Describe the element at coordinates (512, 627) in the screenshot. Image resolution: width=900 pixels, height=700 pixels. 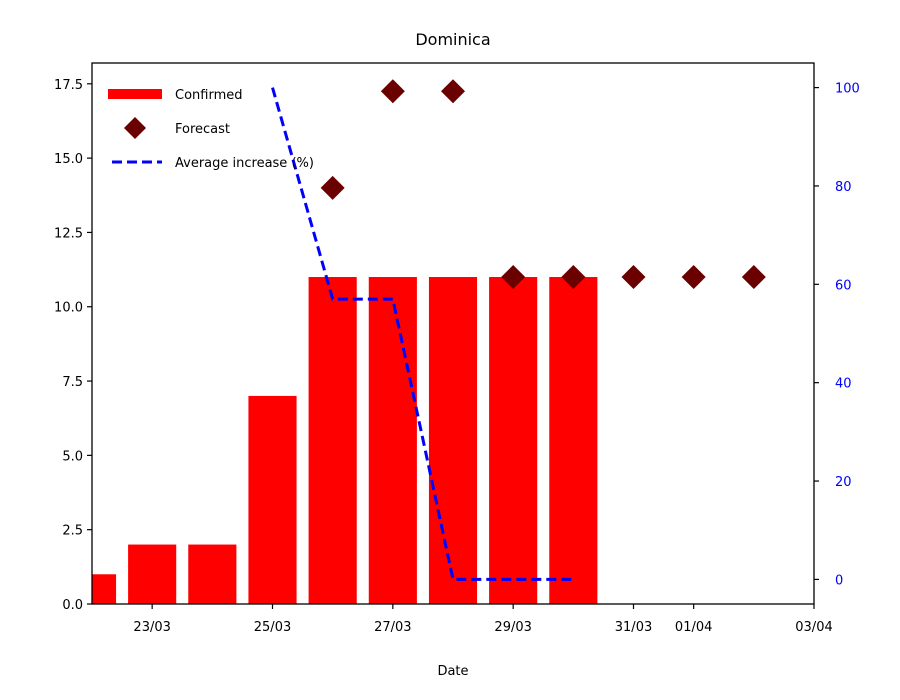
I see `x-tick-label: 29/03` at that location.